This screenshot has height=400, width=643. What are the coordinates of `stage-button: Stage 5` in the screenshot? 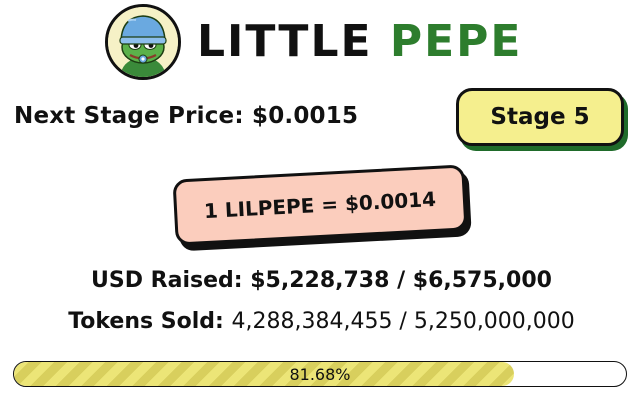 It's located at (540, 117).